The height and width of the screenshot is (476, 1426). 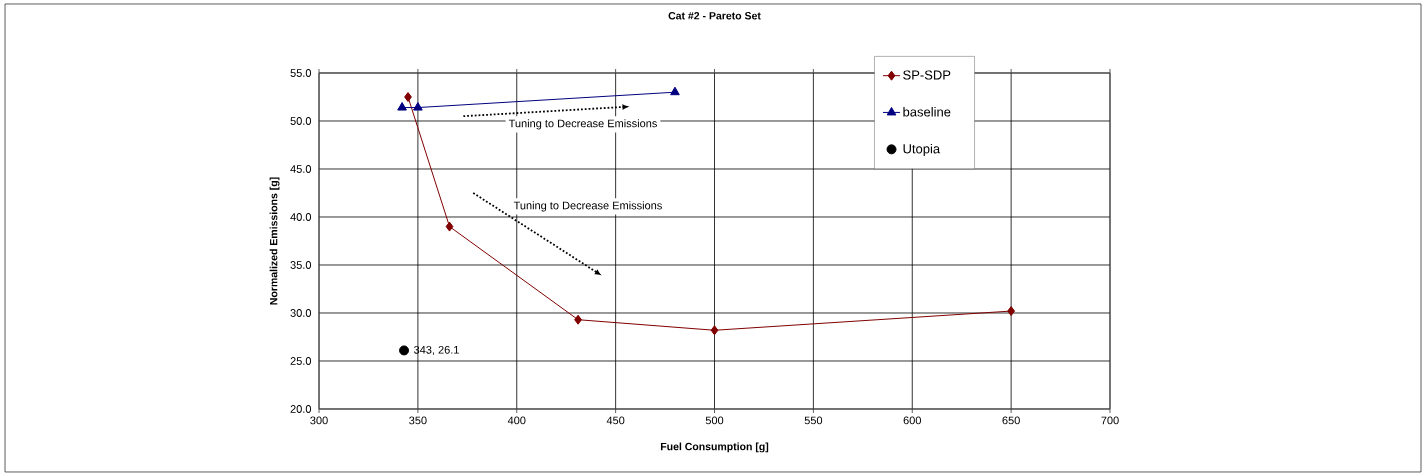 What do you see at coordinates (418, 420) in the screenshot?
I see `x-tick-label: 350` at bounding box center [418, 420].